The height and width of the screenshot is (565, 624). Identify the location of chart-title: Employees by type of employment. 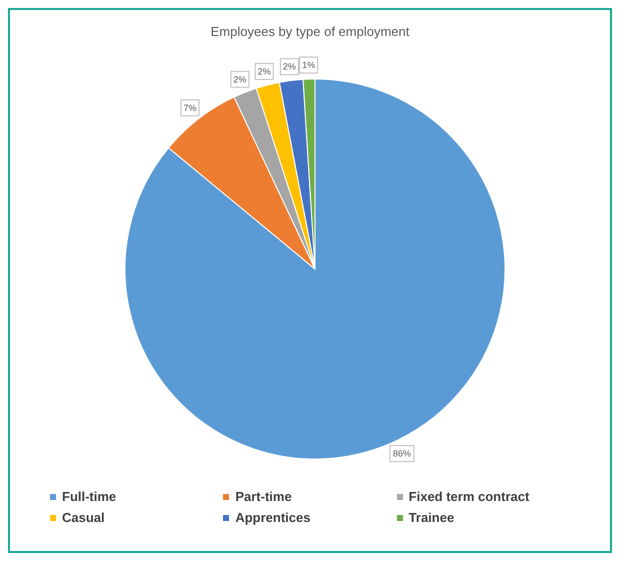
(310, 31).